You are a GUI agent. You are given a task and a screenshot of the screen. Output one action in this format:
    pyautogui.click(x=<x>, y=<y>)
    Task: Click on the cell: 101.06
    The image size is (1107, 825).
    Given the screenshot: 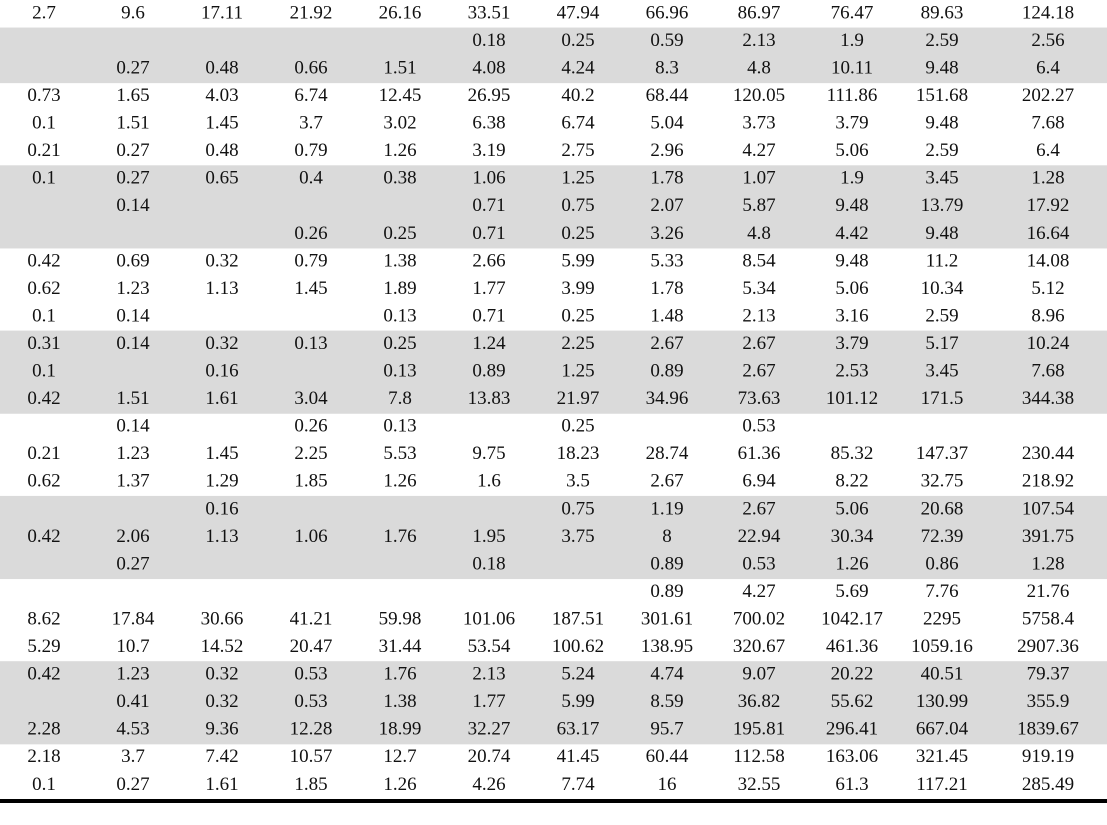 What is the action you would take?
    pyautogui.click(x=489, y=618)
    